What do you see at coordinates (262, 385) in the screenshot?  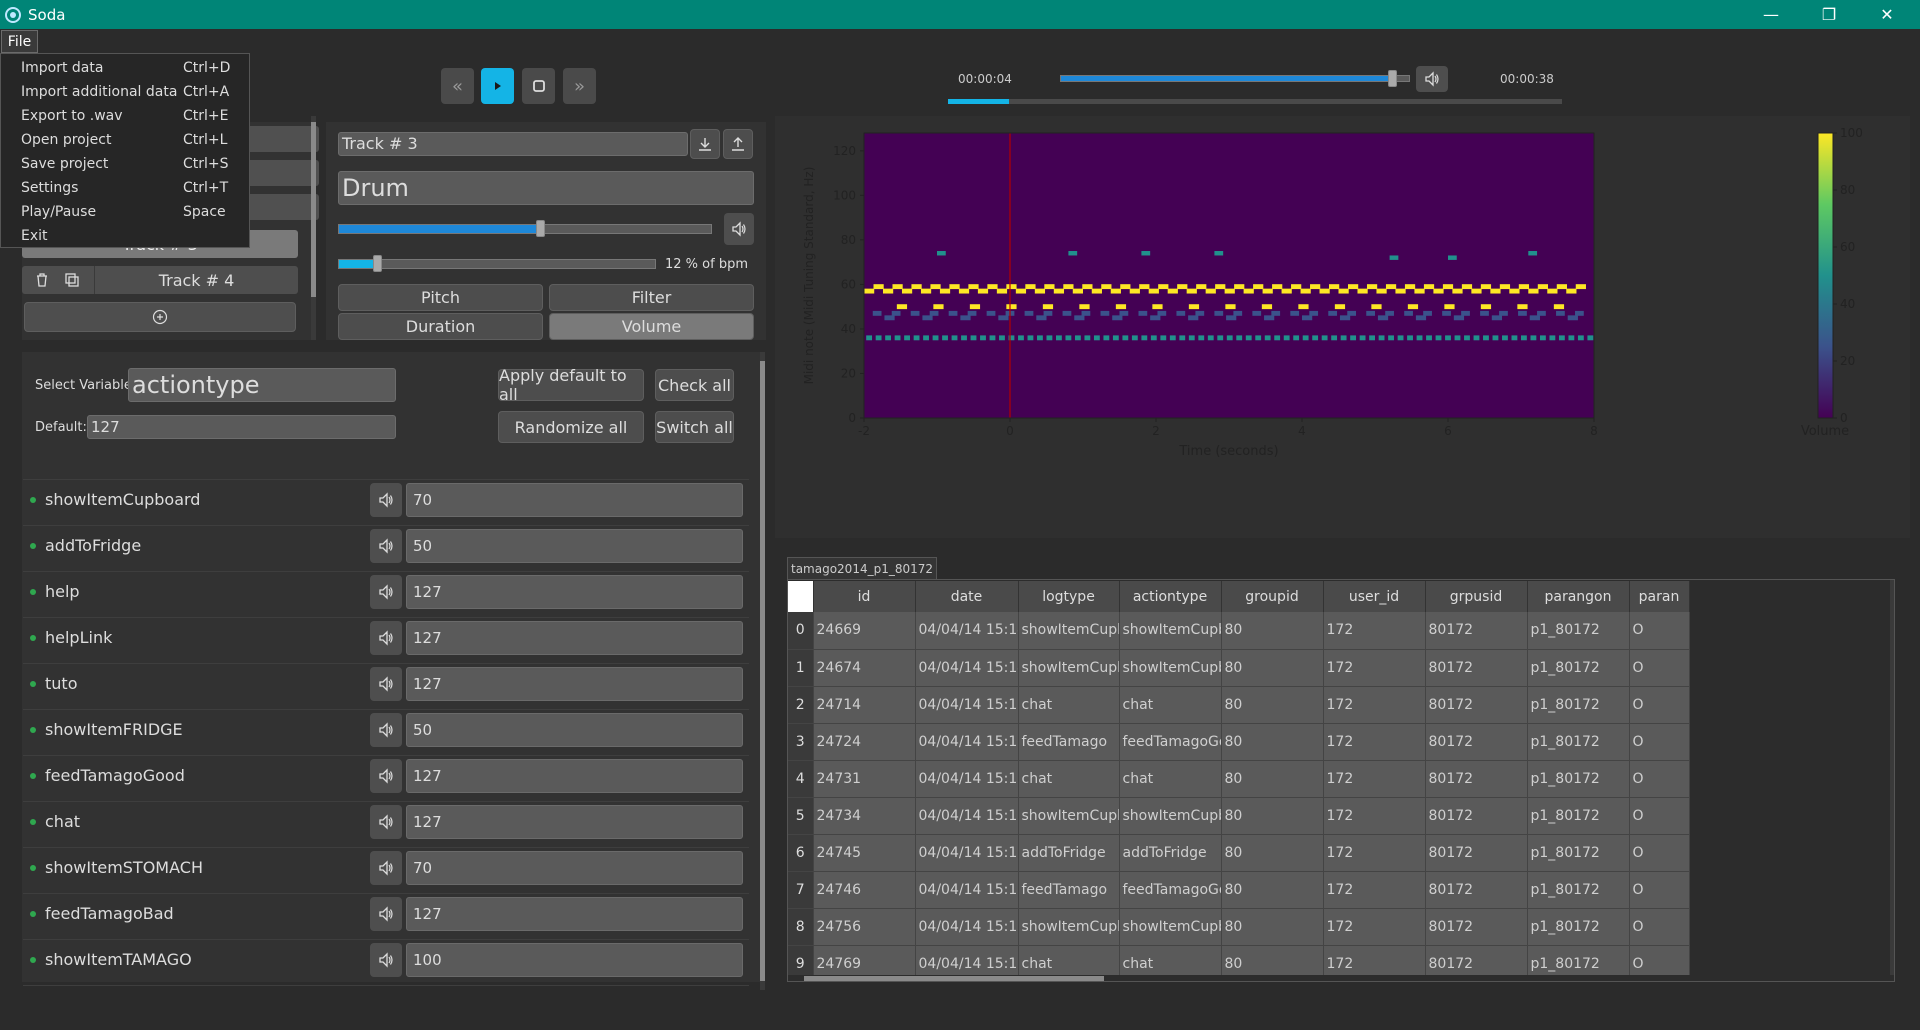 I see `select-variable-field: actiontype` at bounding box center [262, 385].